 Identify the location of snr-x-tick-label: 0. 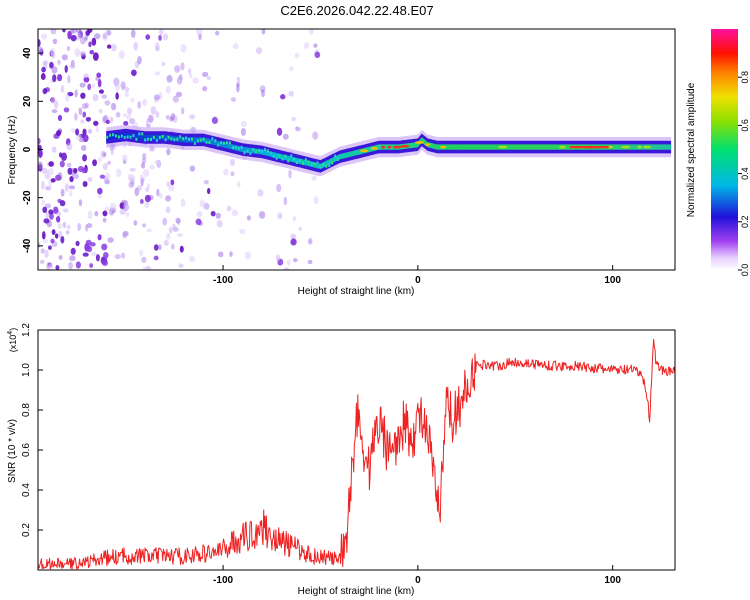
(418, 580).